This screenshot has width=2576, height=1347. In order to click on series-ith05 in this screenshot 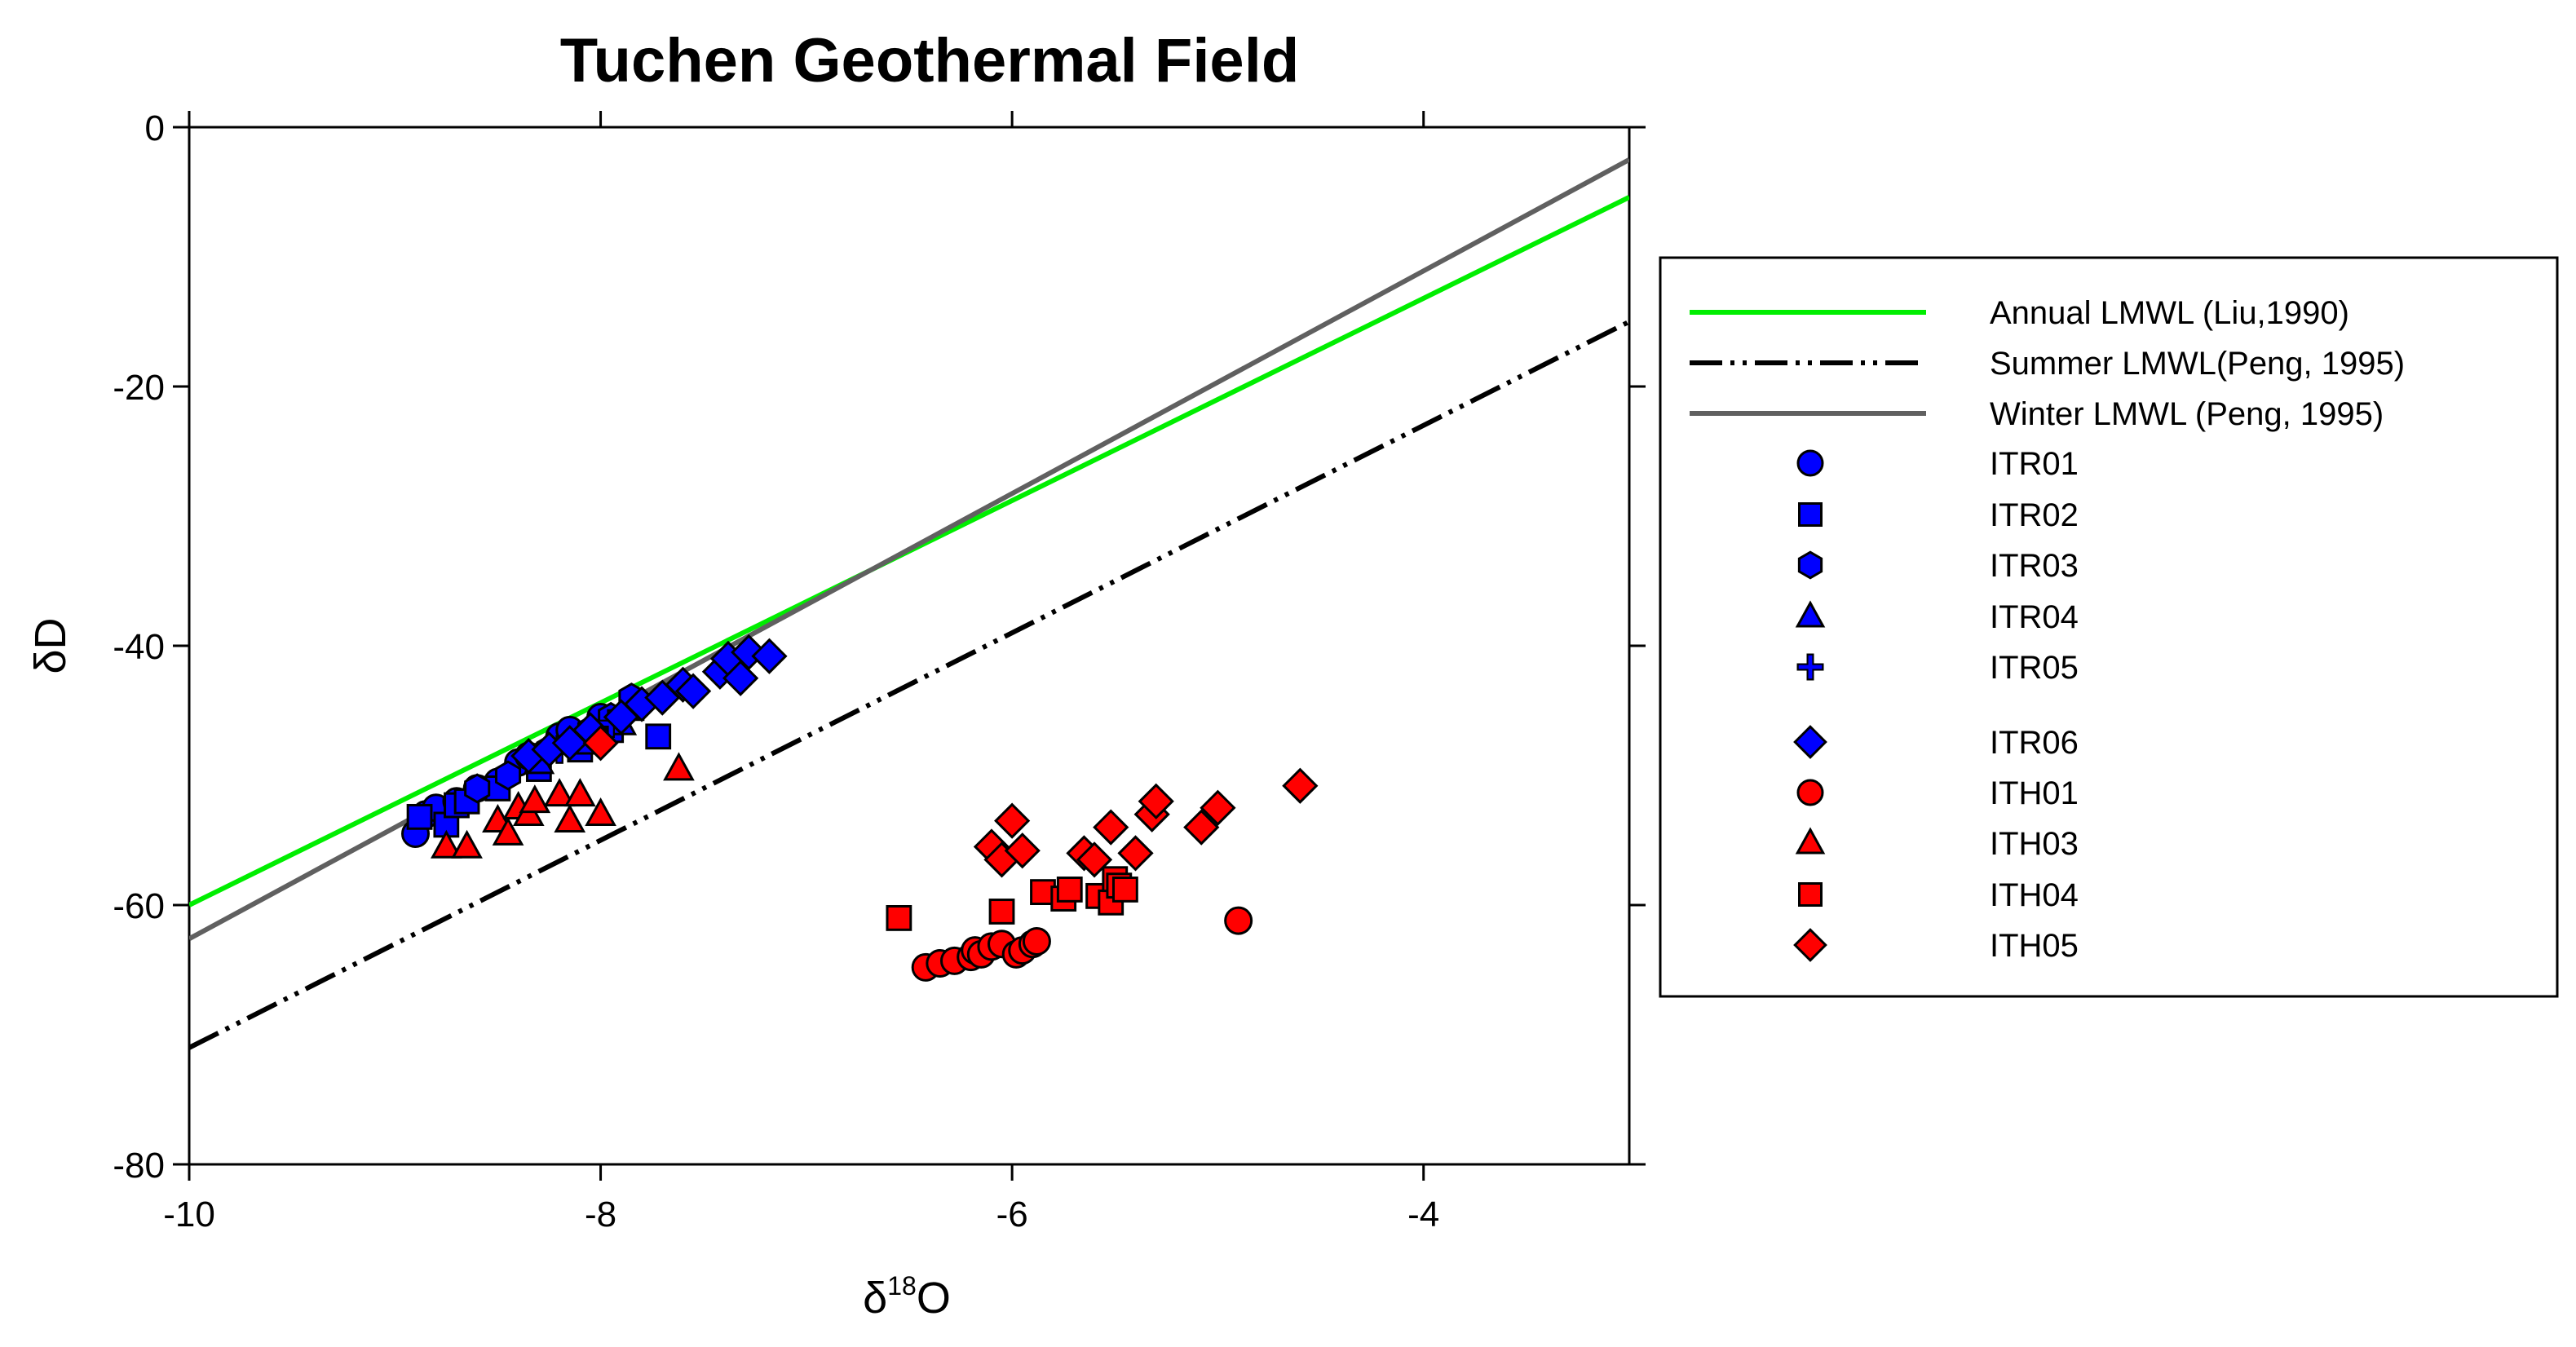, I will do `click(950, 802)`.